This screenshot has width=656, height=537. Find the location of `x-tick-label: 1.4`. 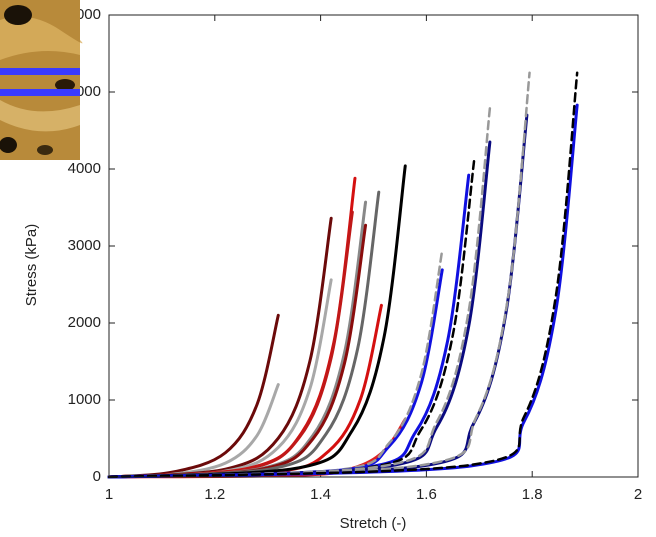

x-tick-label: 1.4 is located at coordinates (320, 494).